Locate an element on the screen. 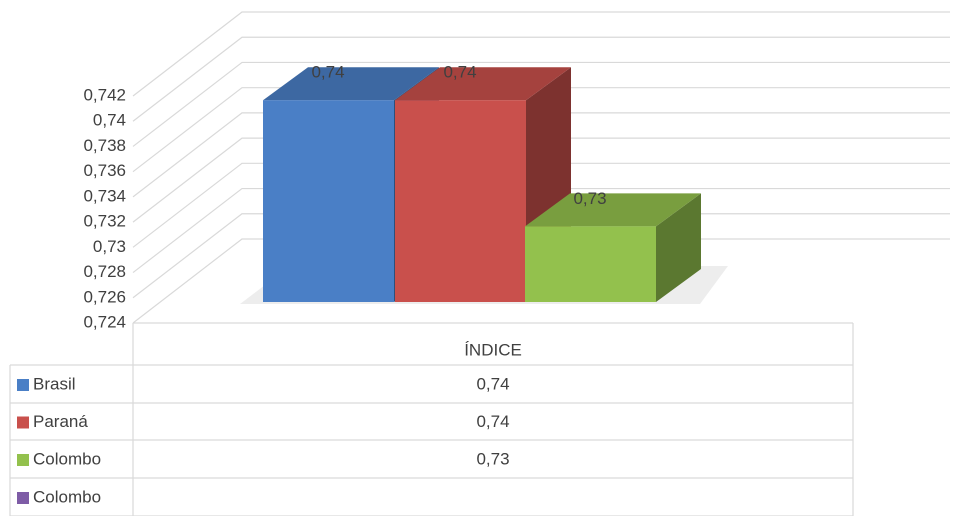 Image resolution: width=953 pixels, height=516 pixels. y-tick-label: 0,738 is located at coordinates (104, 145).